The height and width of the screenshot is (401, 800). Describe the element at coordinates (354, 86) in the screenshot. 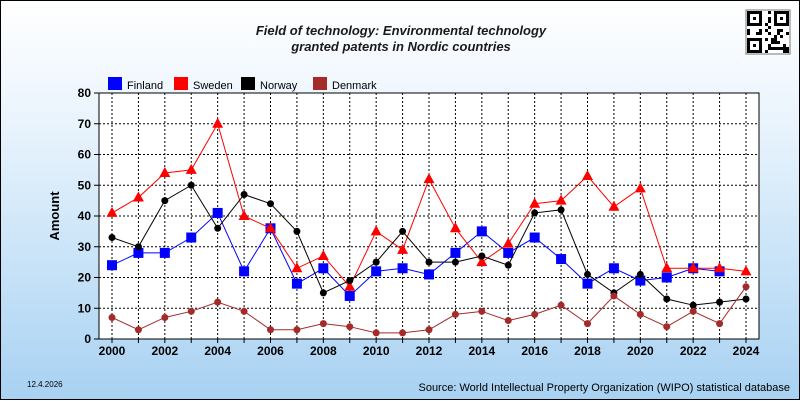

I see `legend-label: Denmark` at that location.